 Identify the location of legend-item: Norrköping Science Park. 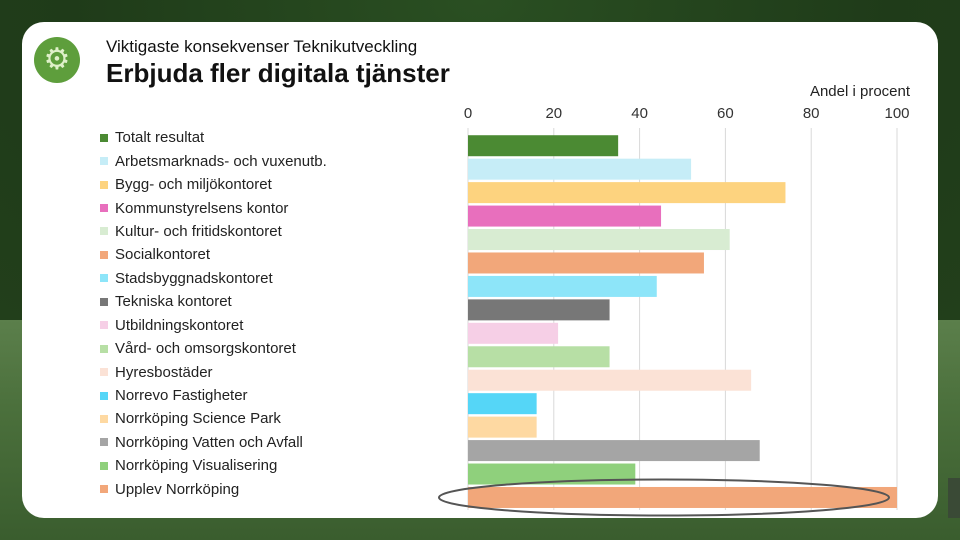
(213, 418).